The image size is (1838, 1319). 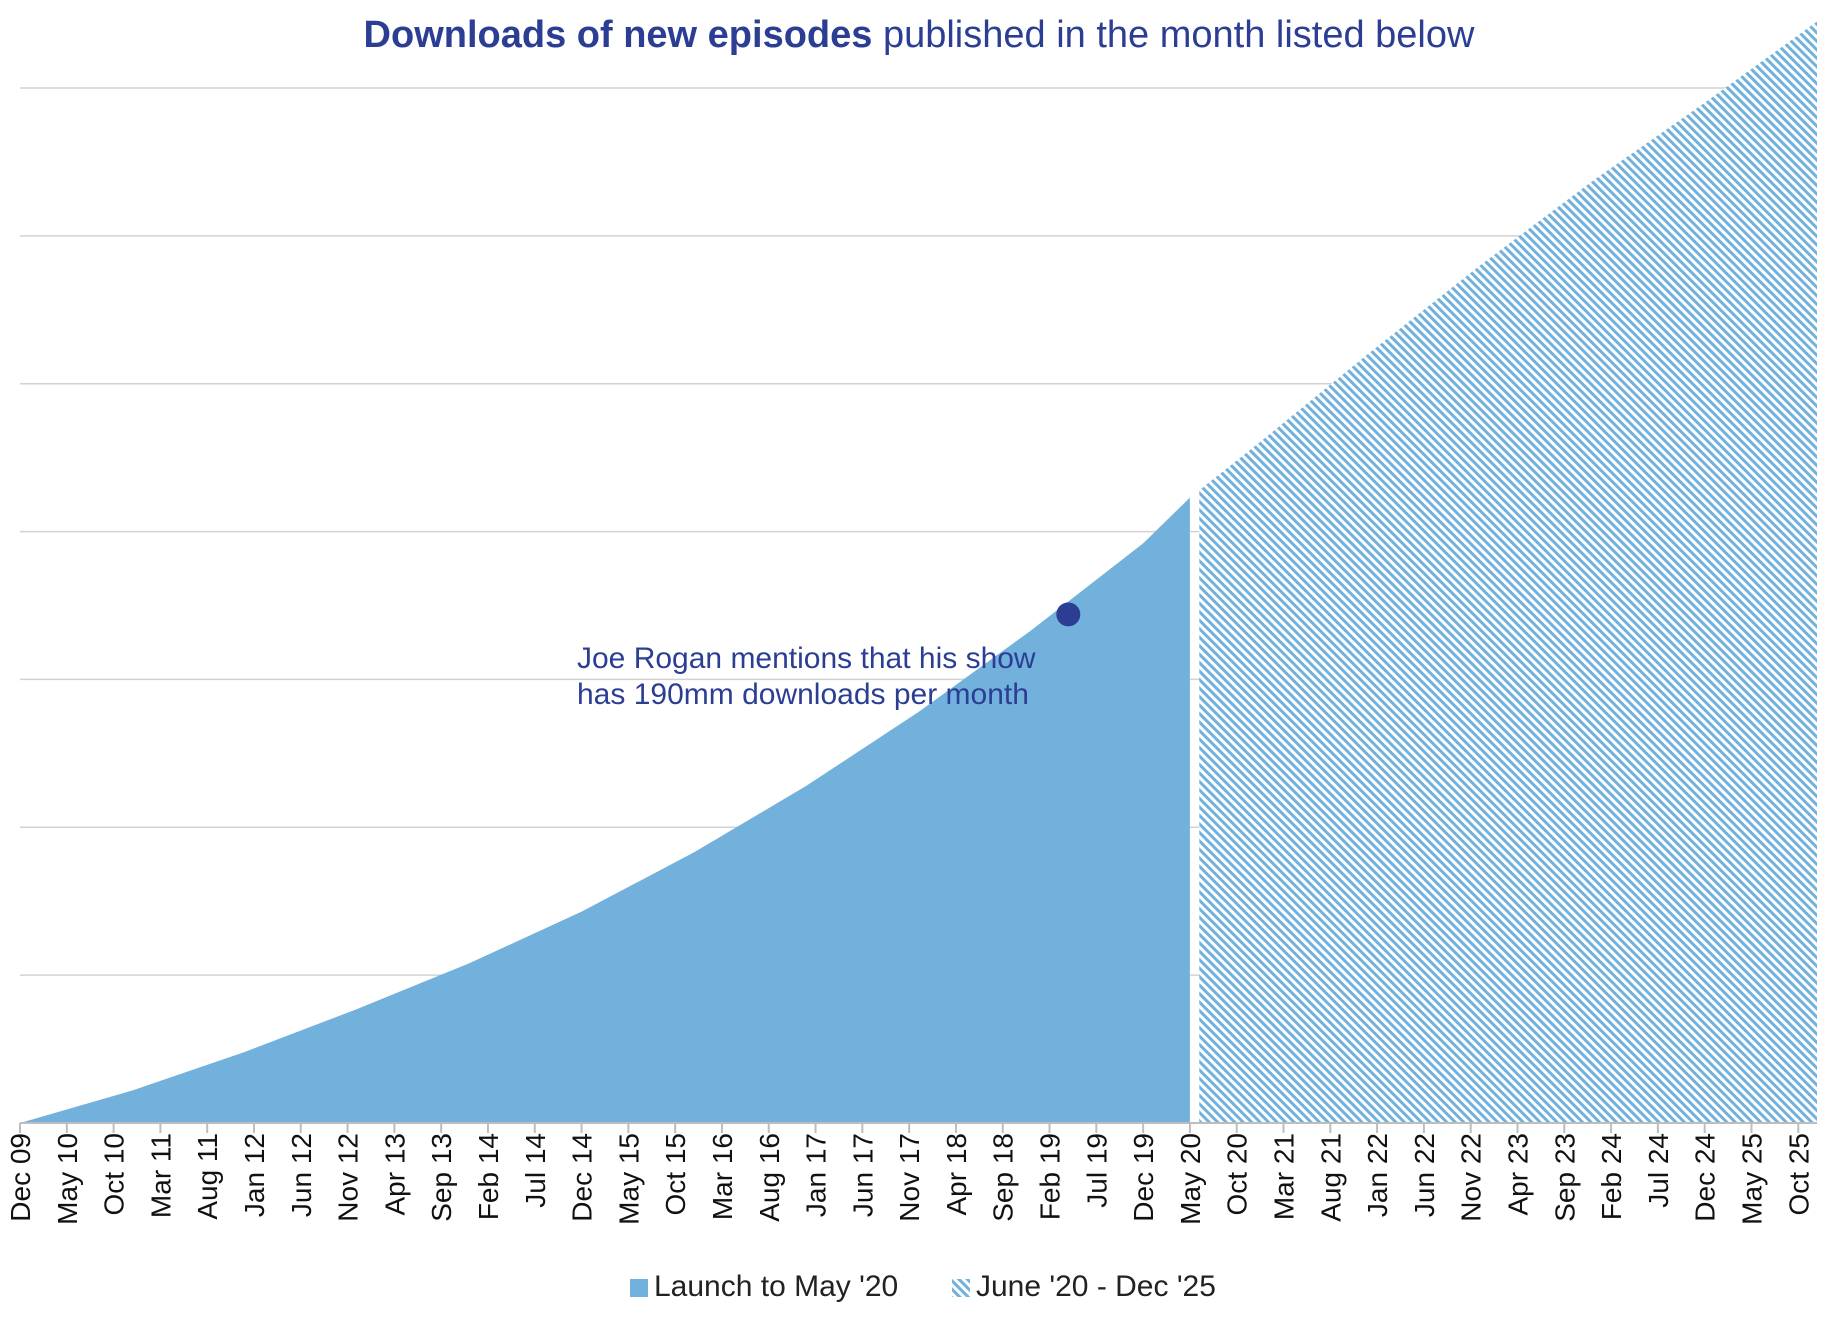 What do you see at coordinates (1611, 1176) in the screenshot?
I see `x-tick-label: Feb 24` at bounding box center [1611, 1176].